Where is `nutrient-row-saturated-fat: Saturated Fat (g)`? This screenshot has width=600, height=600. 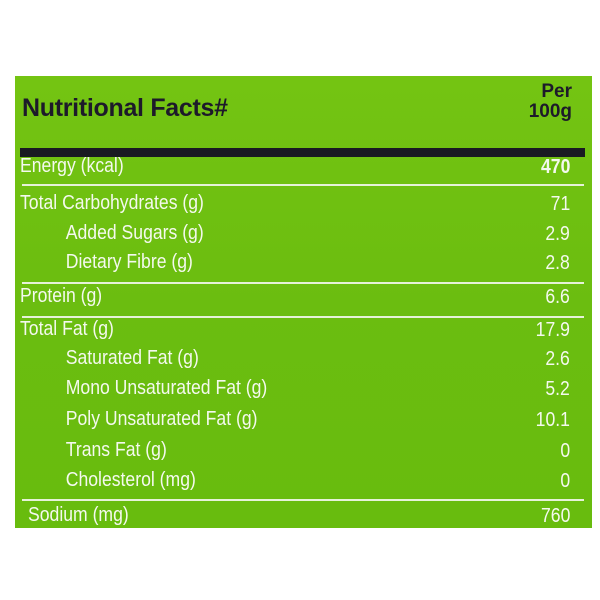 nutrient-row-saturated-fat: Saturated Fat (g) is located at coordinates (260, 360).